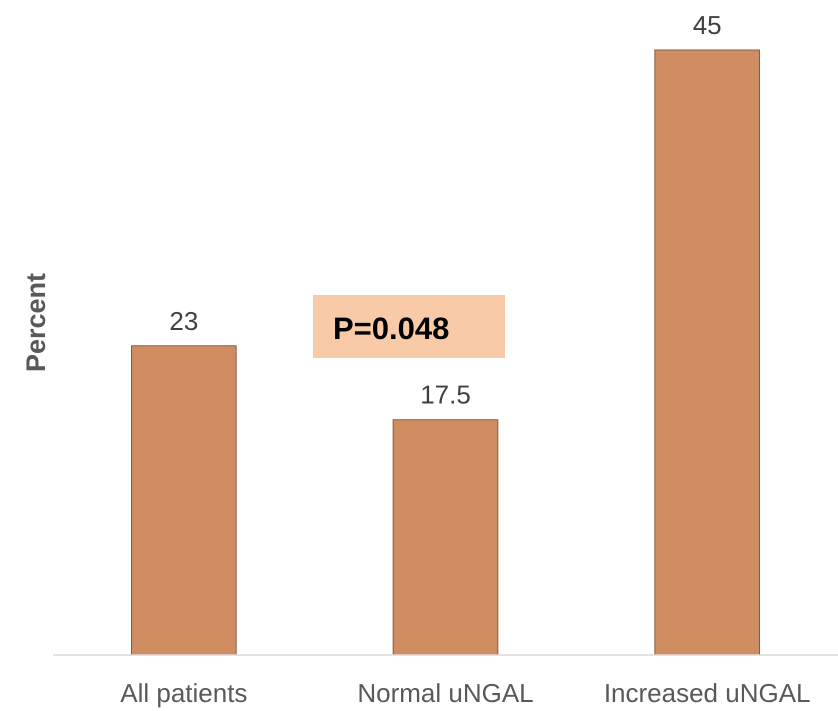 This screenshot has height=711, width=838. What do you see at coordinates (445, 693) in the screenshot?
I see `x-tick-label: Normal uNGAL` at bounding box center [445, 693].